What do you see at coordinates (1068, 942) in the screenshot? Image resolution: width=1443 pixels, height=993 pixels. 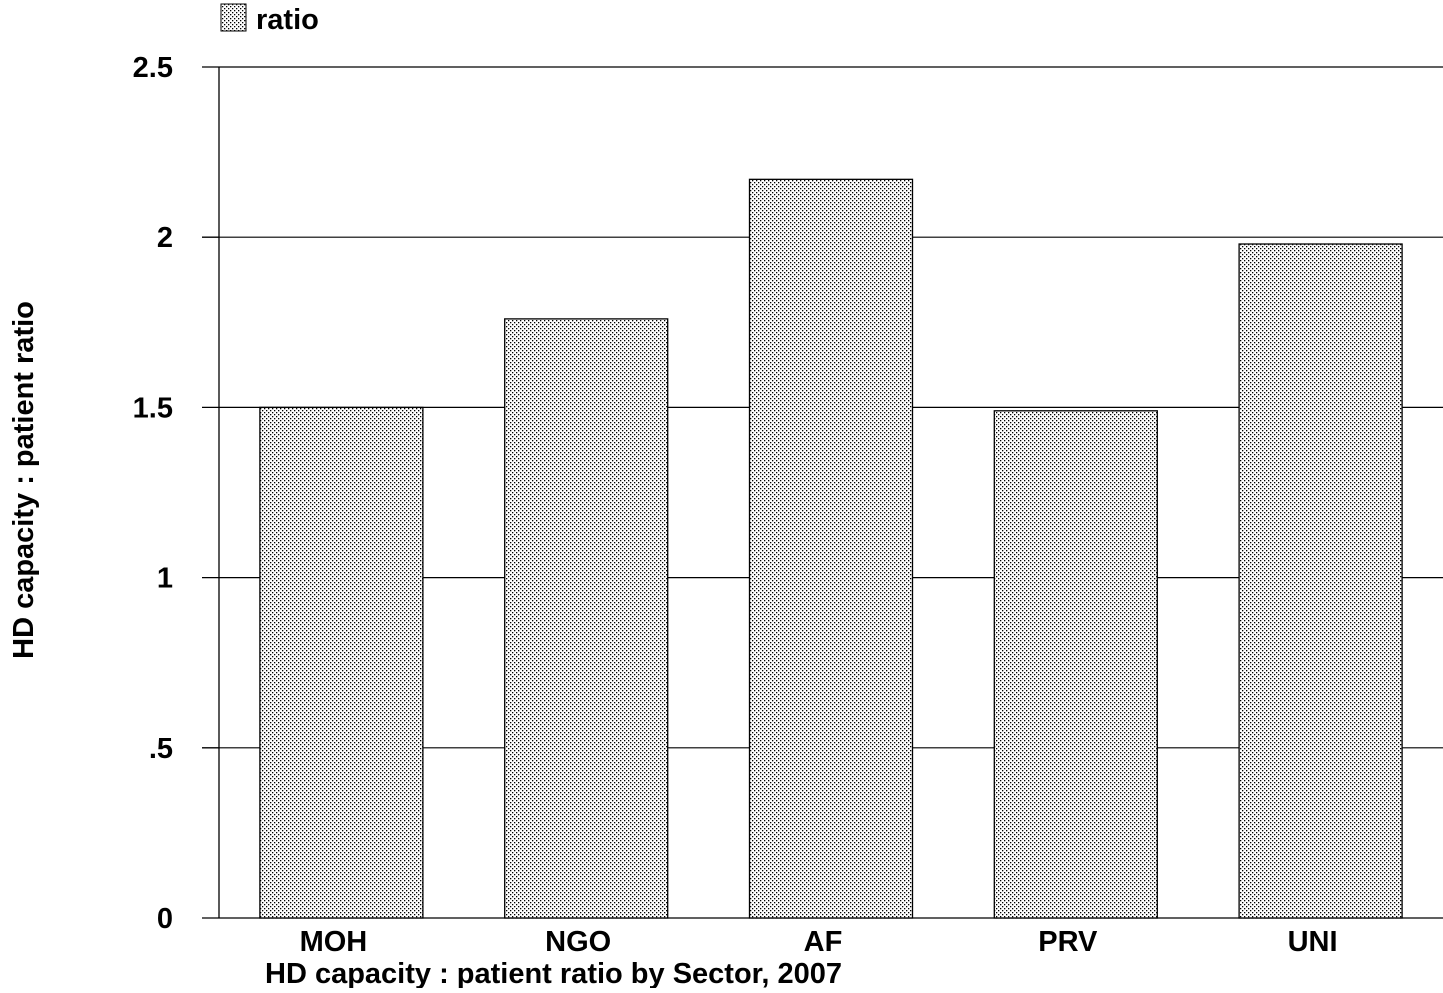 I see `x-category-label: PRV` at bounding box center [1068, 942].